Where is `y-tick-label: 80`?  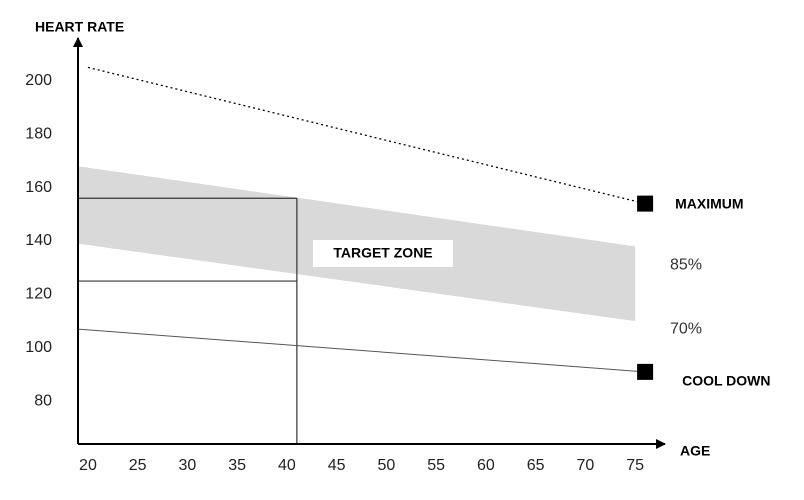 y-tick-label: 80 is located at coordinates (43, 400).